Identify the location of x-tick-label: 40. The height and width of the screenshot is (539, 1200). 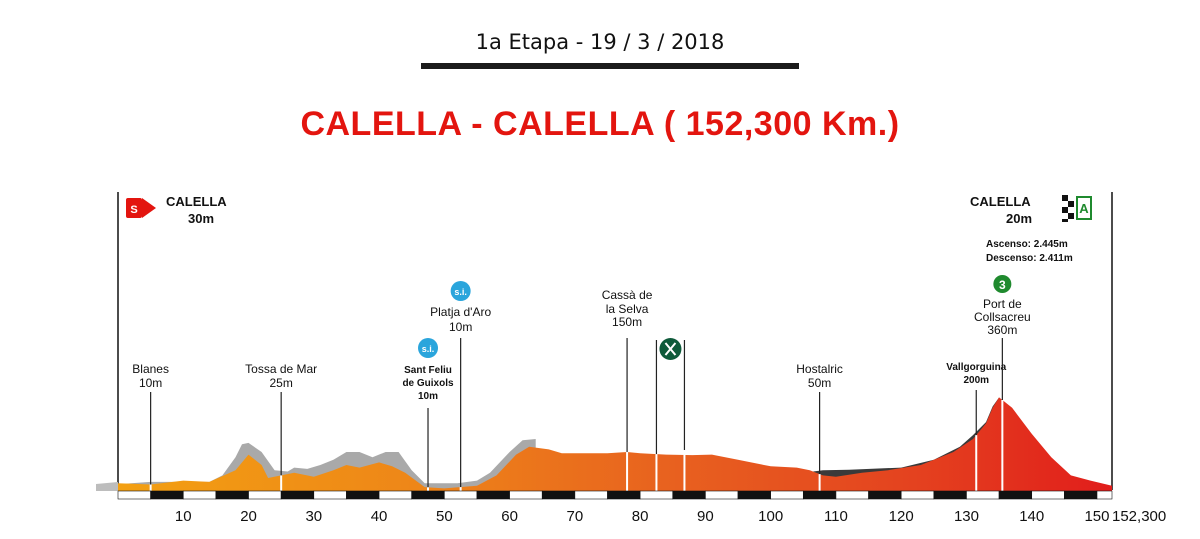
(379, 516).